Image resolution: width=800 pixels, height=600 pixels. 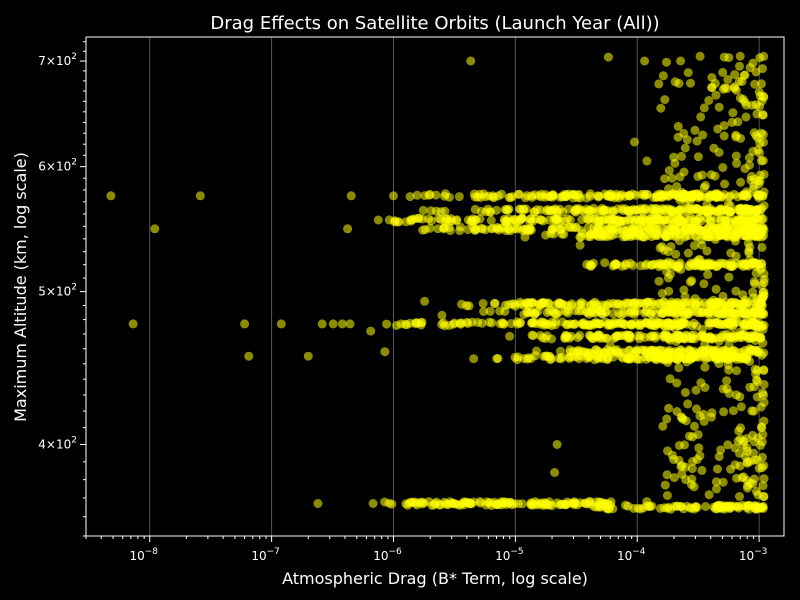 I want to click on x-tick-label: 10⁻⁵, so click(x=509, y=555).